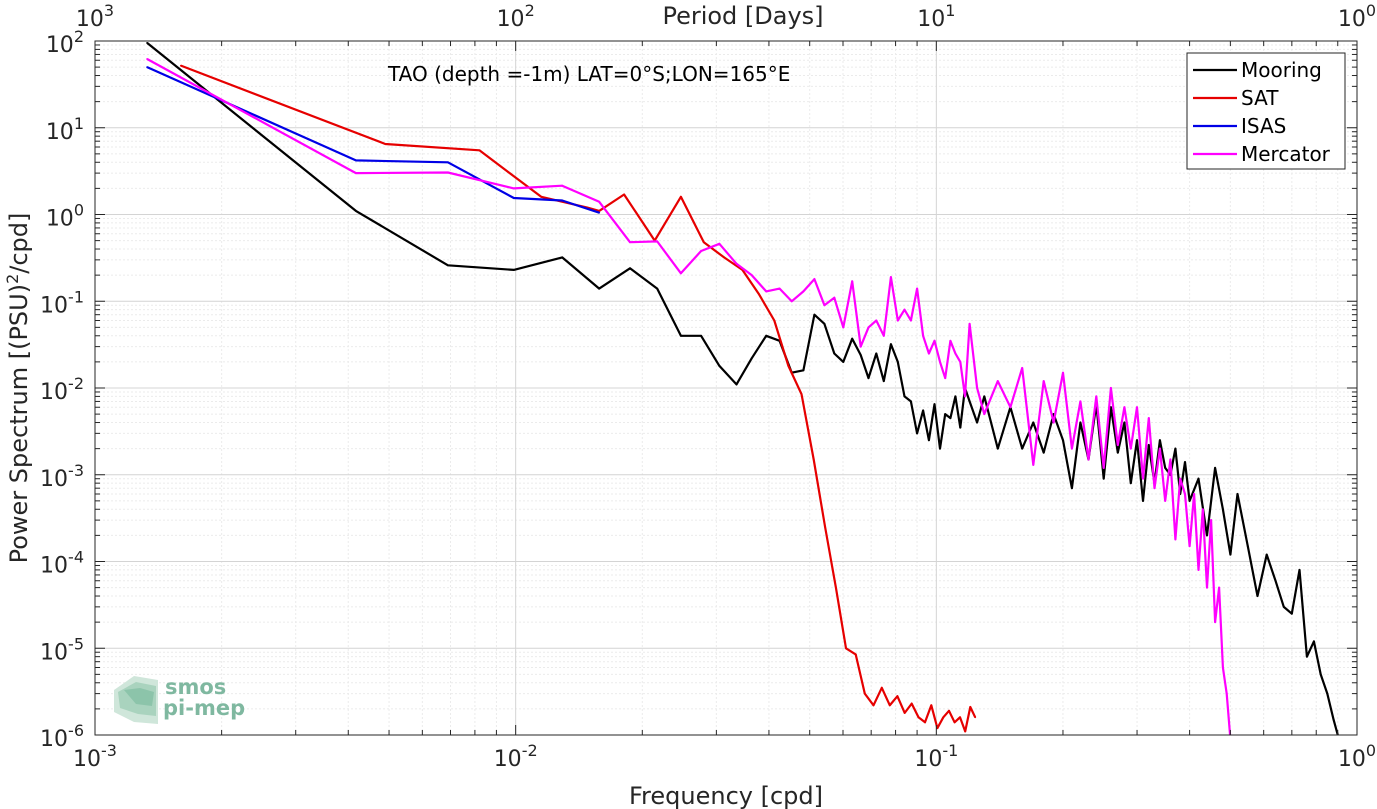 The image size is (1377, 809). Describe the element at coordinates (76, 296) in the screenshot. I see `y-tick-exp: -1` at that location.